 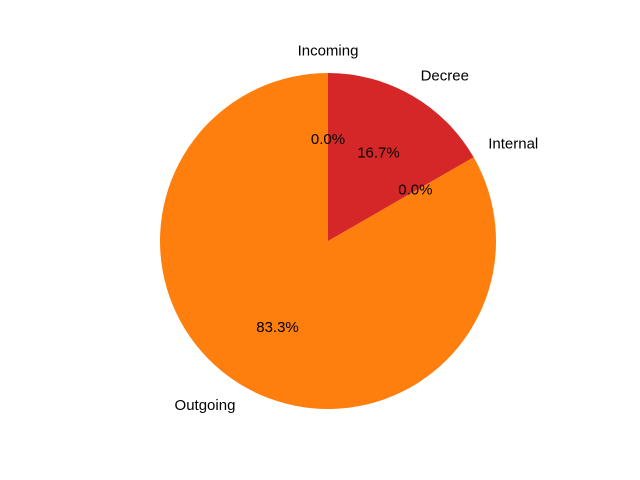 What do you see at coordinates (401, 156) in the screenshot?
I see `pie-slice-decree` at bounding box center [401, 156].